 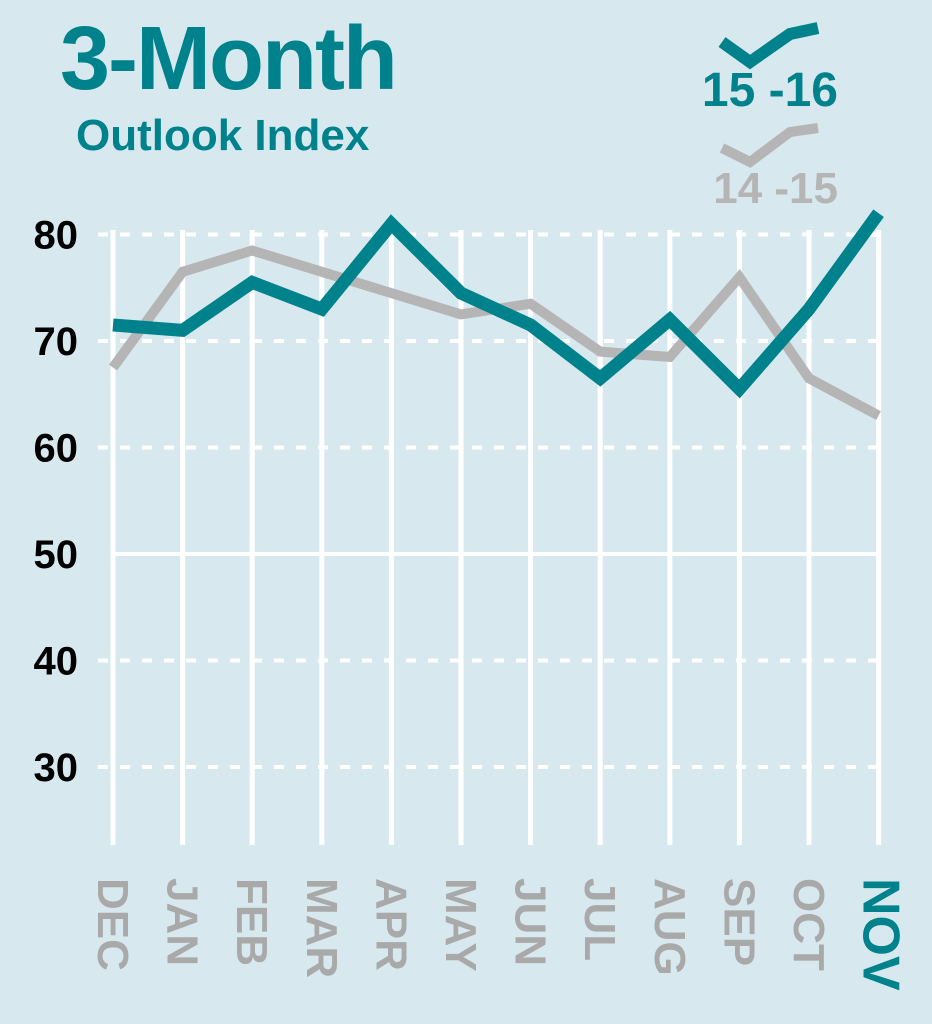 What do you see at coordinates (808, 924) in the screenshot?
I see `x-tick-label-oct: OCT` at bounding box center [808, 924].